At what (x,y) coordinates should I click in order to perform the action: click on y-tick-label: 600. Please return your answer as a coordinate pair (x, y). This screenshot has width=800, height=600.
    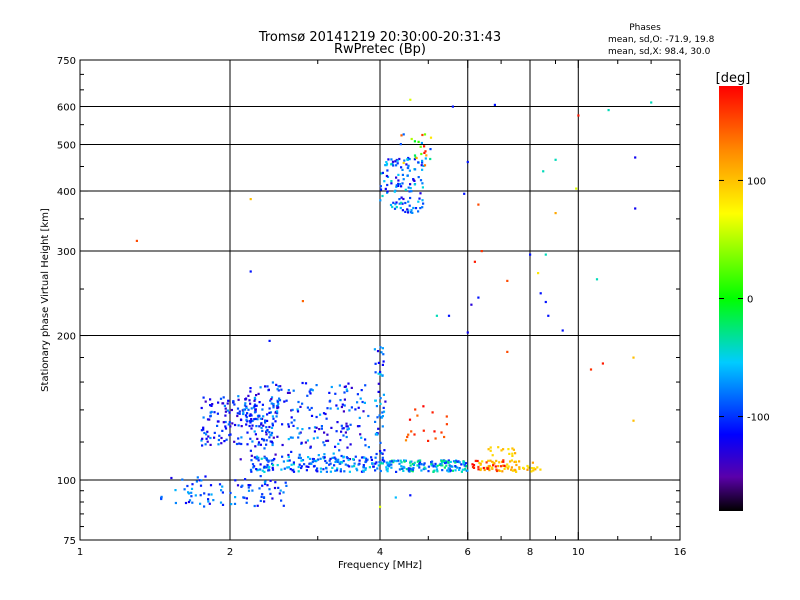
    Looking at the image, I should click on (66, 108).